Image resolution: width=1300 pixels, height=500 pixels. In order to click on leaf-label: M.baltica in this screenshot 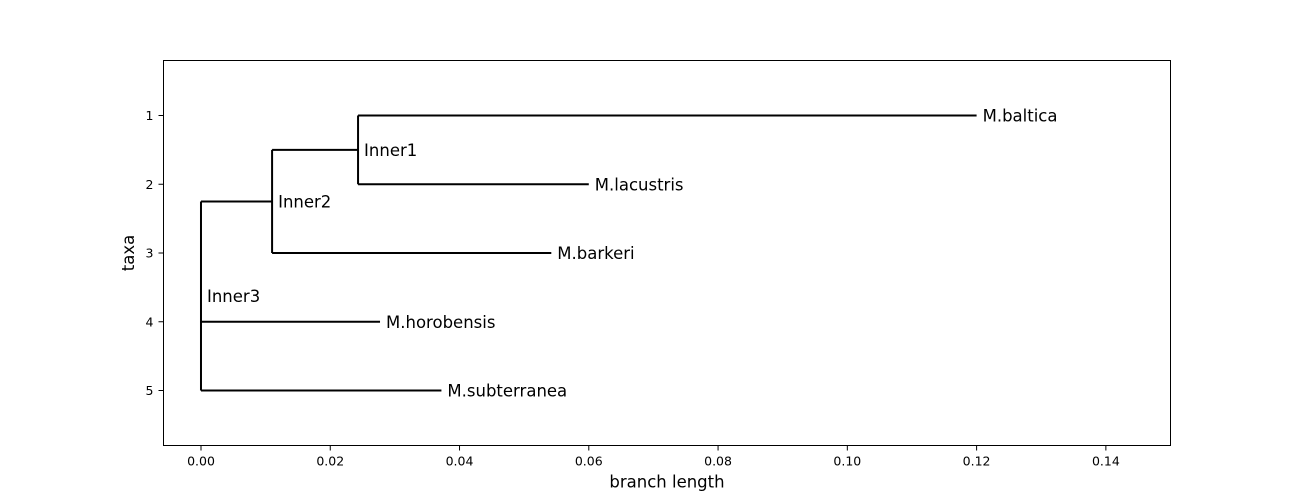, I will do `click(1020, 116)`.